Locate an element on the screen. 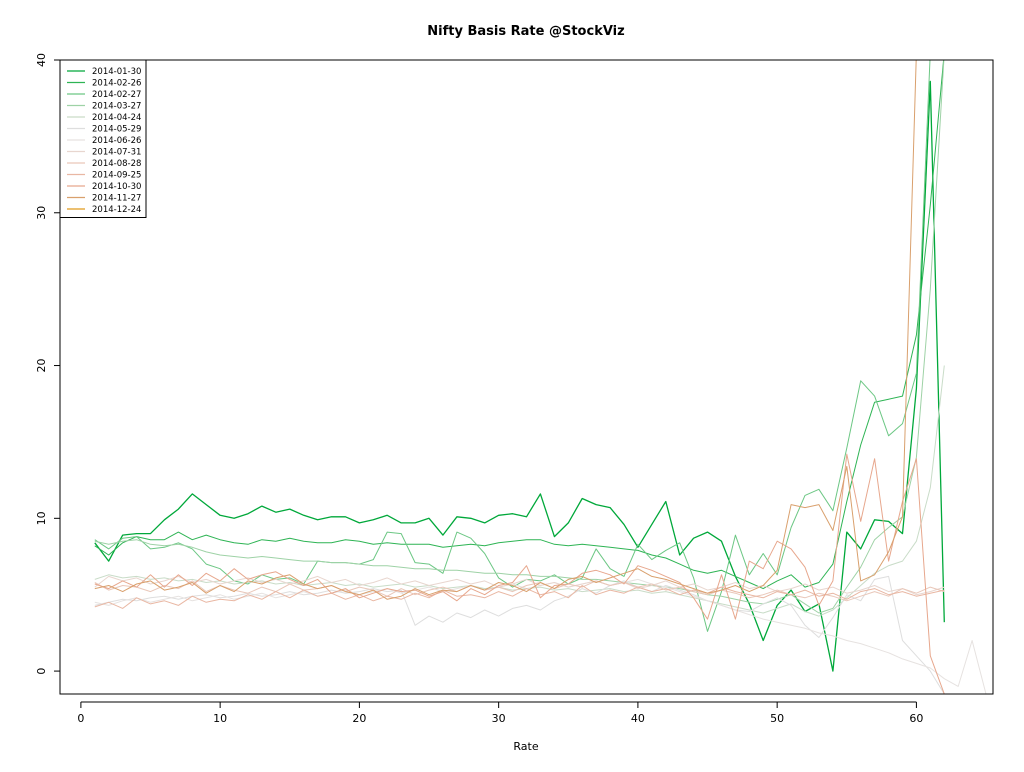 The image size is (1024, 772). y-tick-label: 30 is located at coordinates (41, 213).